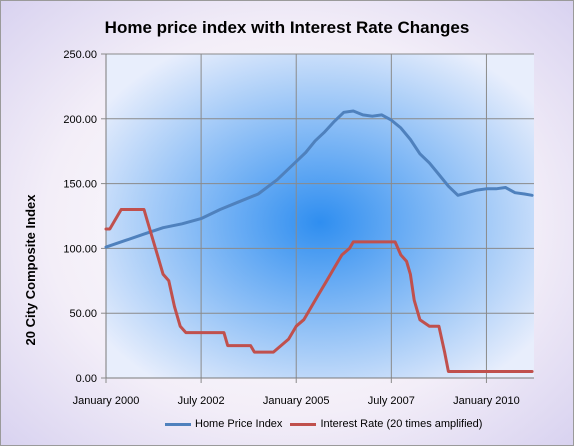 This screenshot has height=446, width=574. What do you see at coordinates (391, 401) in the screenshot?
I see `x-tick-label: July 2007` at bounding box center [391, 401].